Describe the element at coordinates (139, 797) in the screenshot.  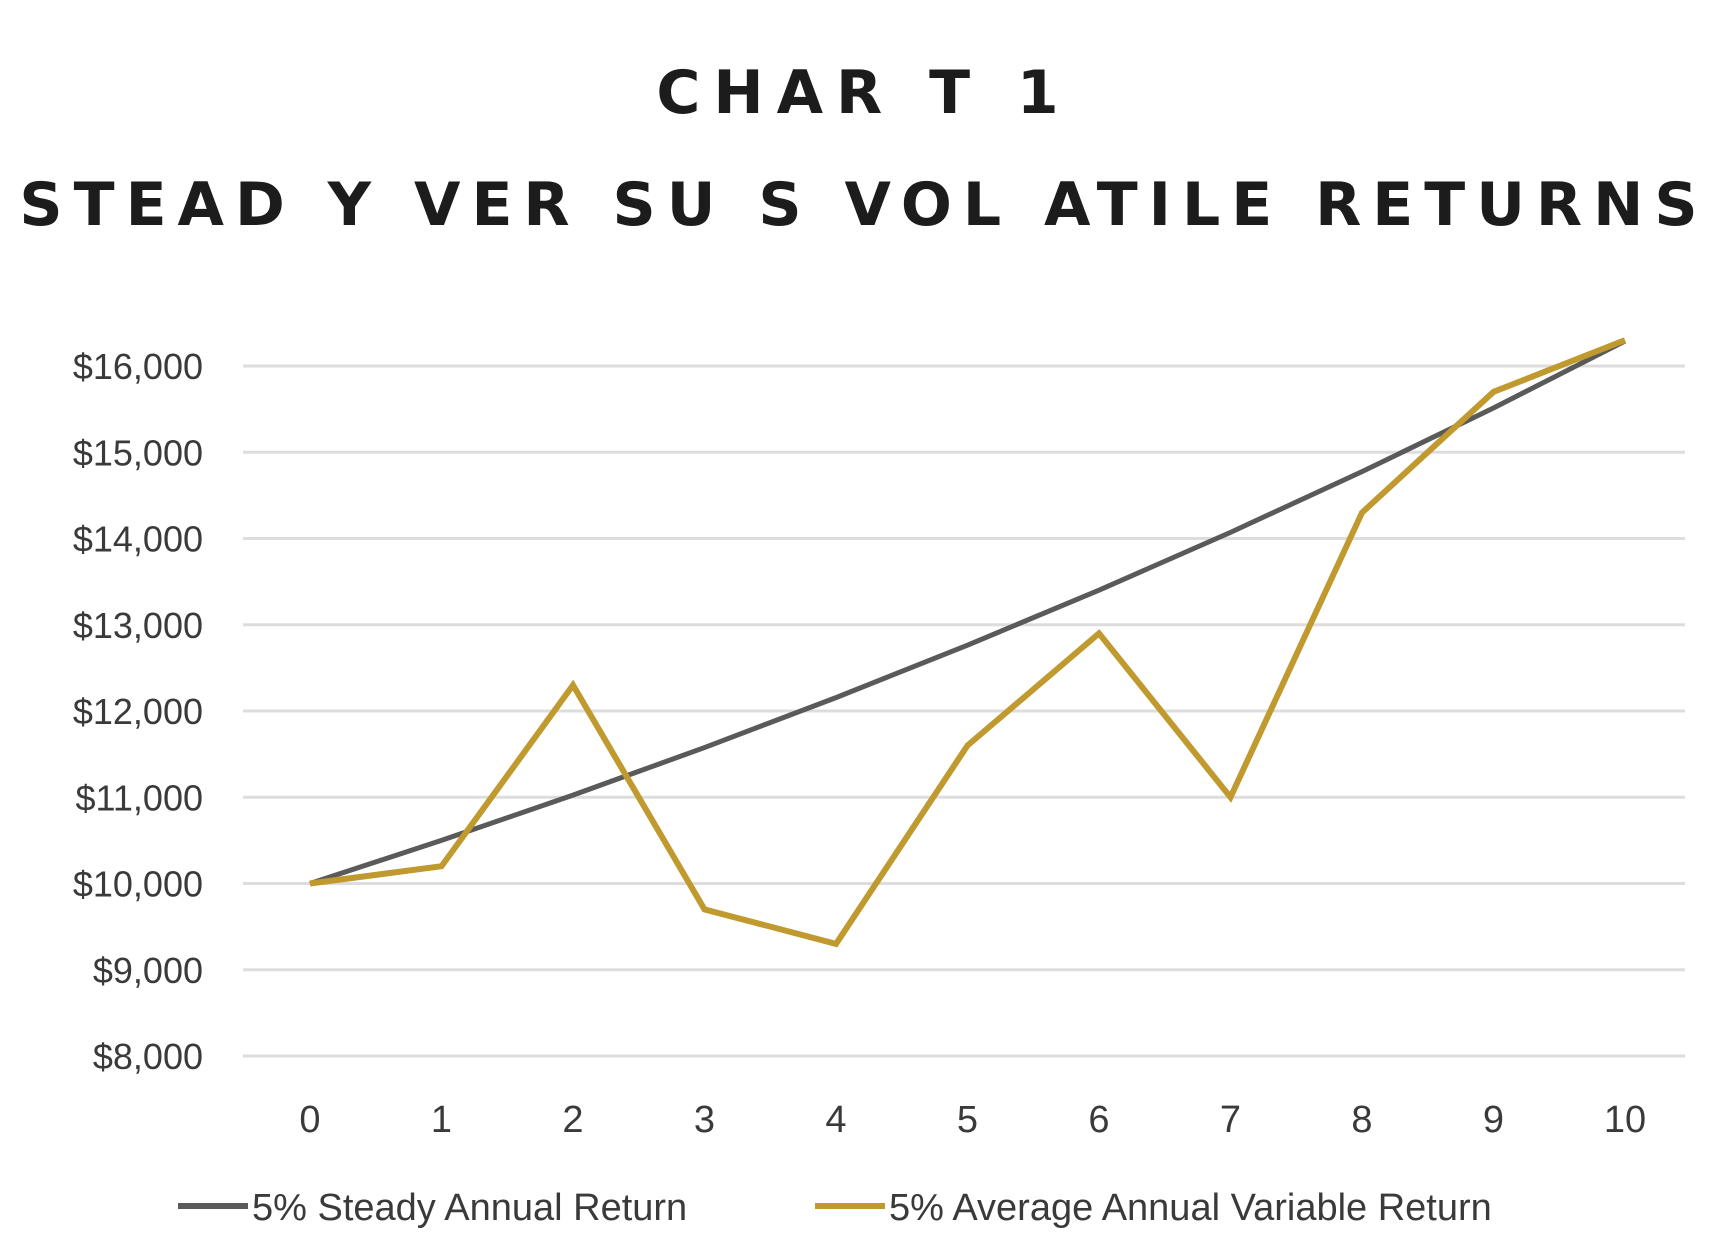
I see `y-tick-label: $11,000` at that location.